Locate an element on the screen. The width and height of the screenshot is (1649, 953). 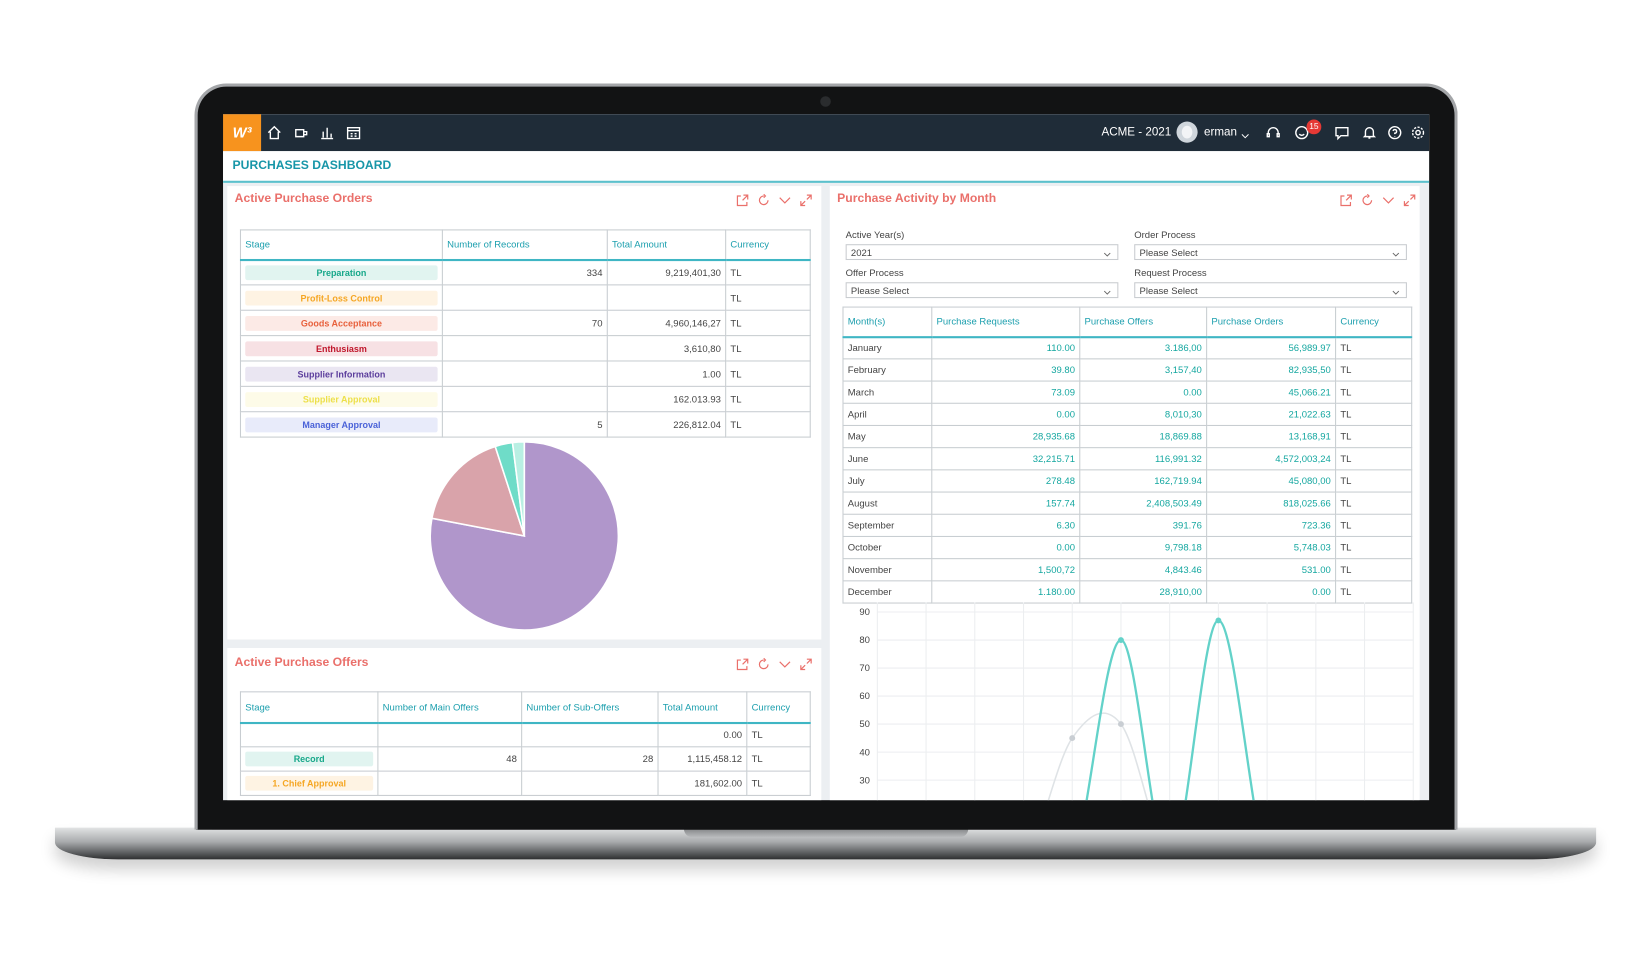
avatar is located at coordinates (1187, 132).